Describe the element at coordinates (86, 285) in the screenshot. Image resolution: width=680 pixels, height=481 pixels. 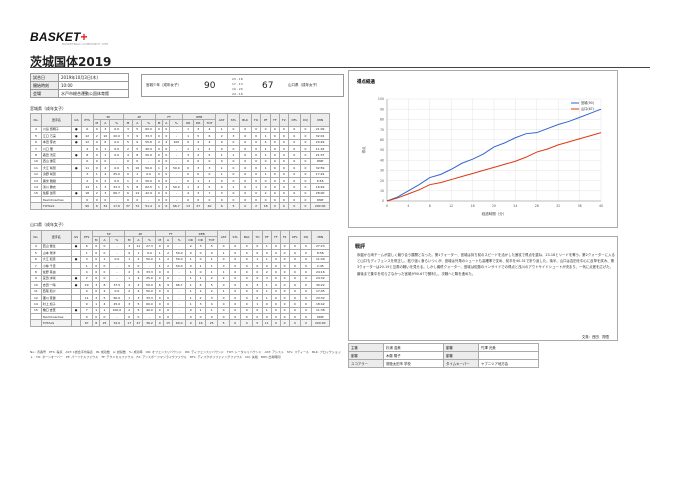
I see `stat-cell: 19` at that location.